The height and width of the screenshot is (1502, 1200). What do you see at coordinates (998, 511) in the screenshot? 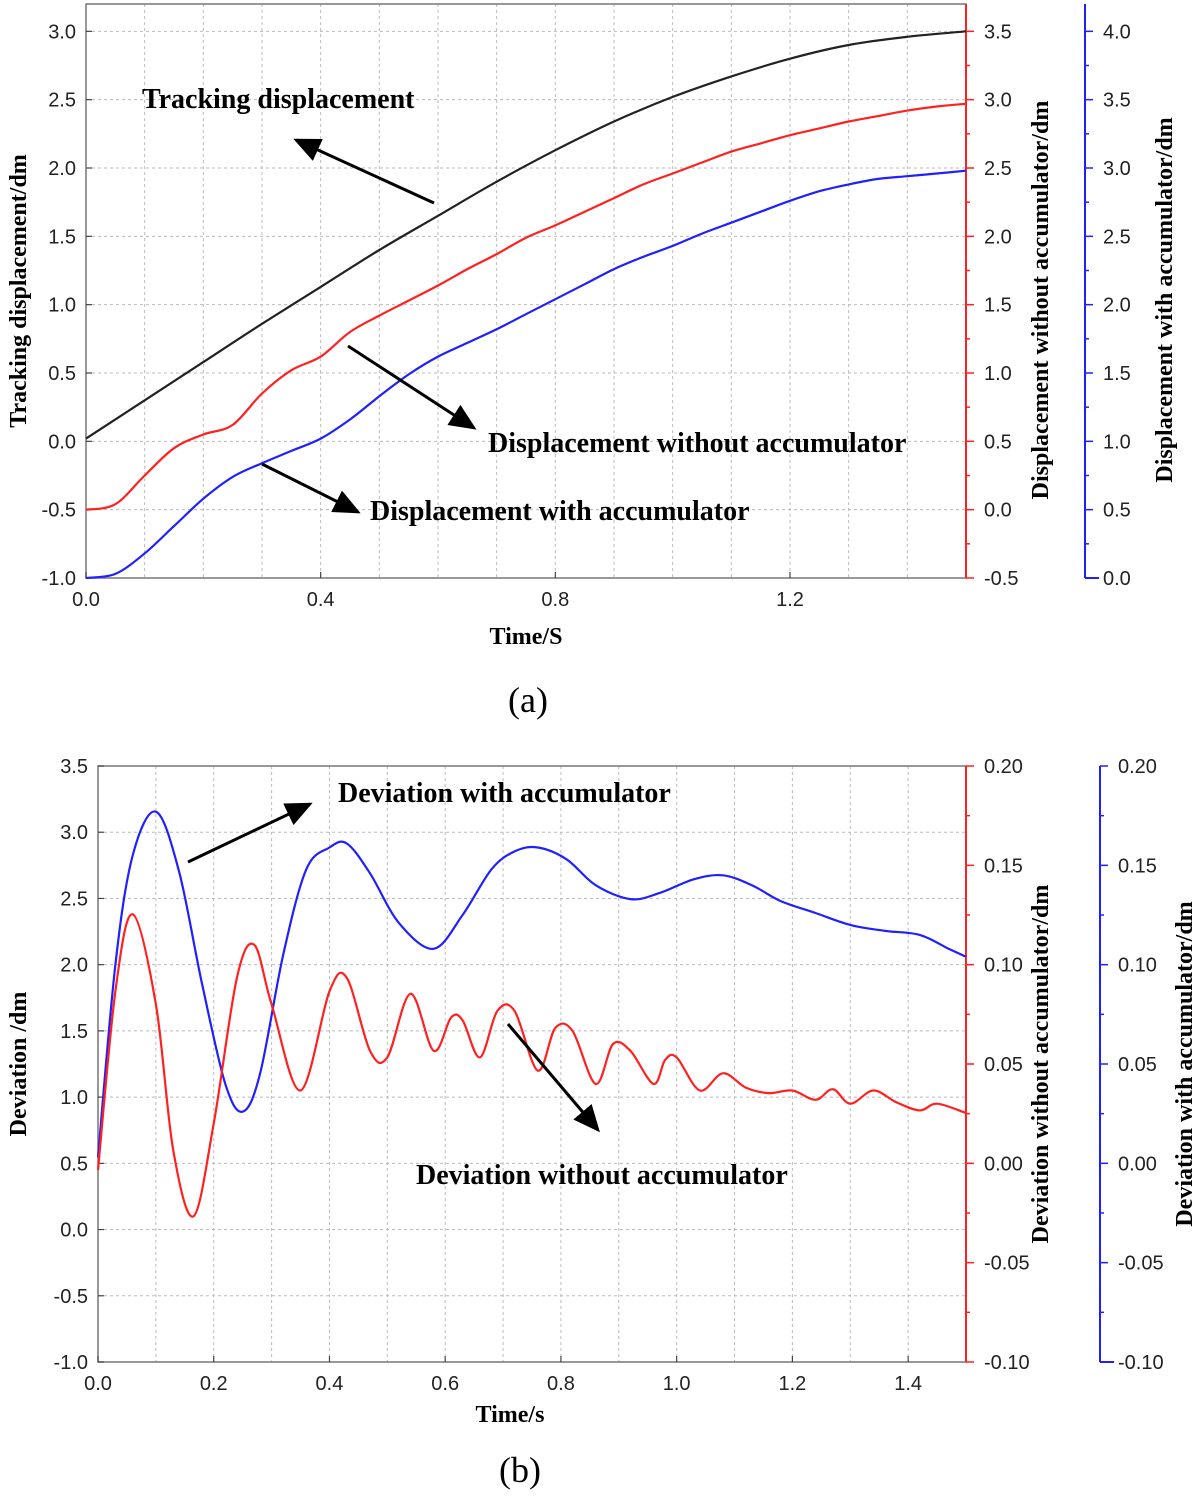
I see `right1-tick-label: 0.0` at bounding box center [998, 511].